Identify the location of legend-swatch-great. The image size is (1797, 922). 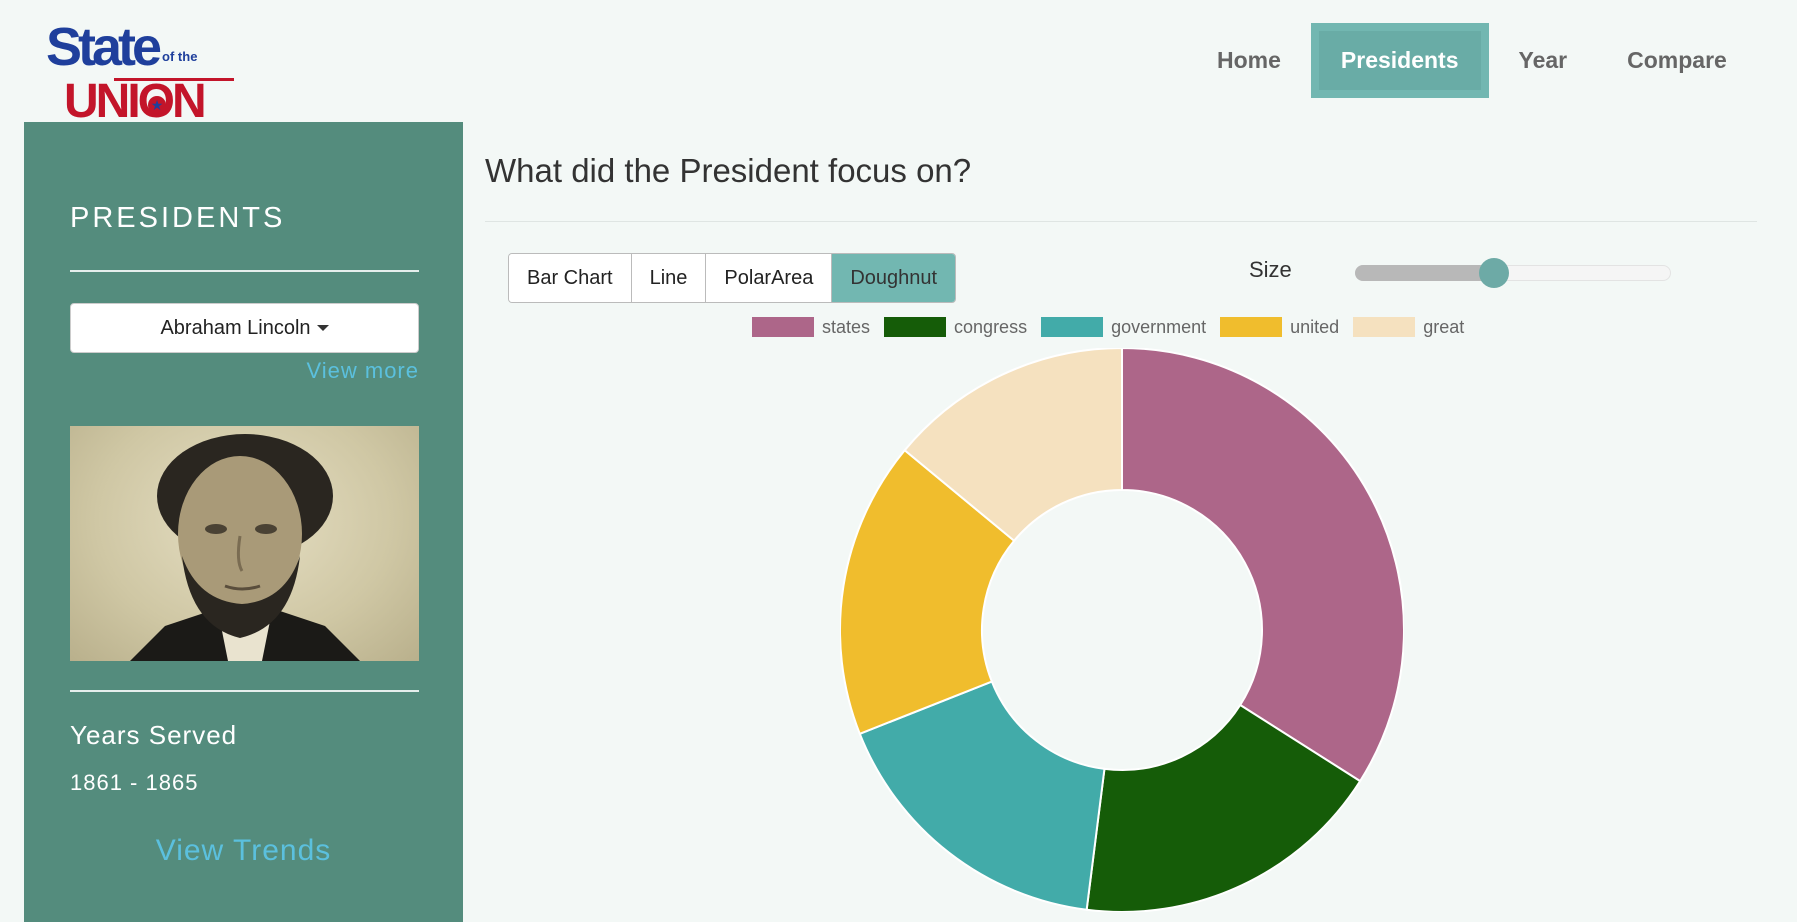
(1384, 327).